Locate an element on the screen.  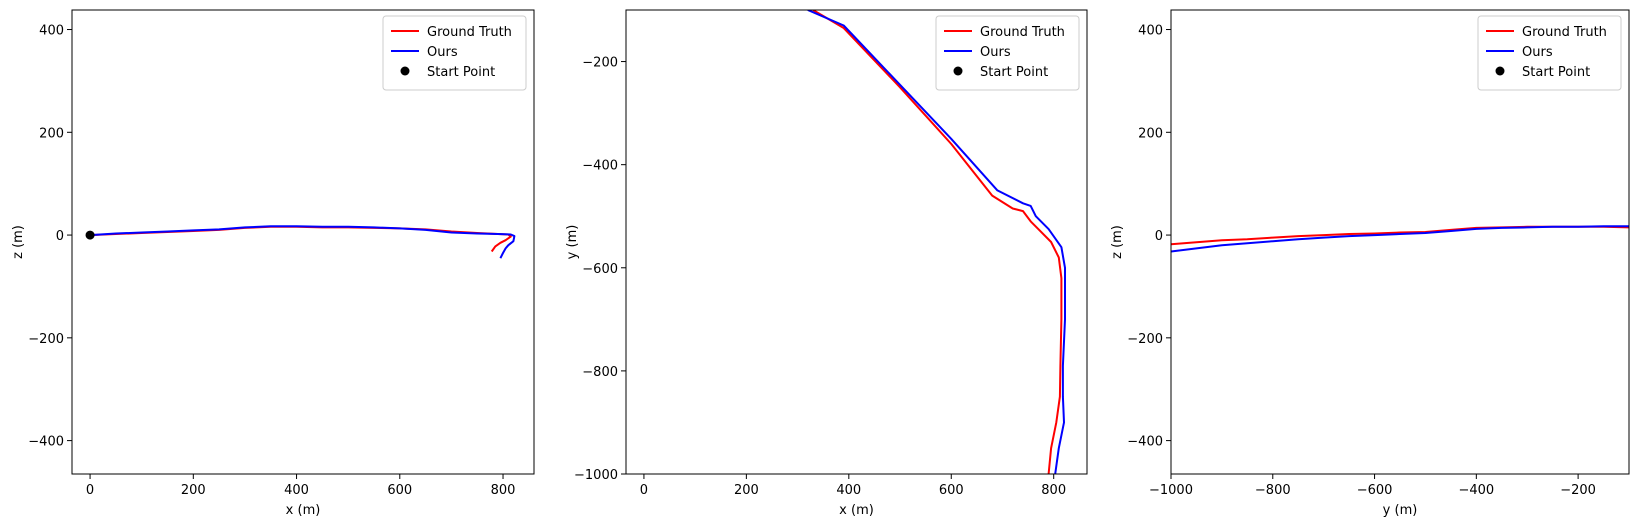
y-tick-label: −1000 is located at coordinates (596, 475).